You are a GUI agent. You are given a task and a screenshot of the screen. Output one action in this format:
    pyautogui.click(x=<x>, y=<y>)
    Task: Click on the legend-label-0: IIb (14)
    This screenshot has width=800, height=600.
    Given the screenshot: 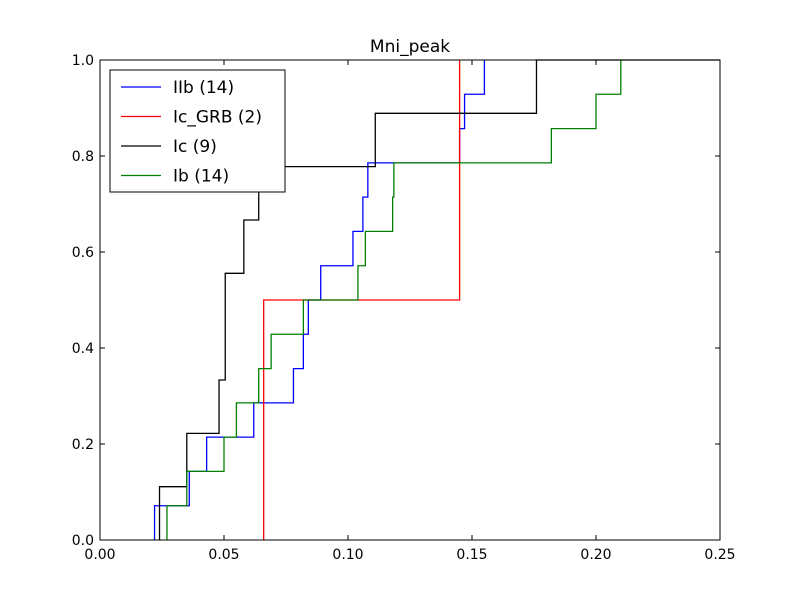 What is the action you would take?
    pyautogui.click(x=203, y=88)
    